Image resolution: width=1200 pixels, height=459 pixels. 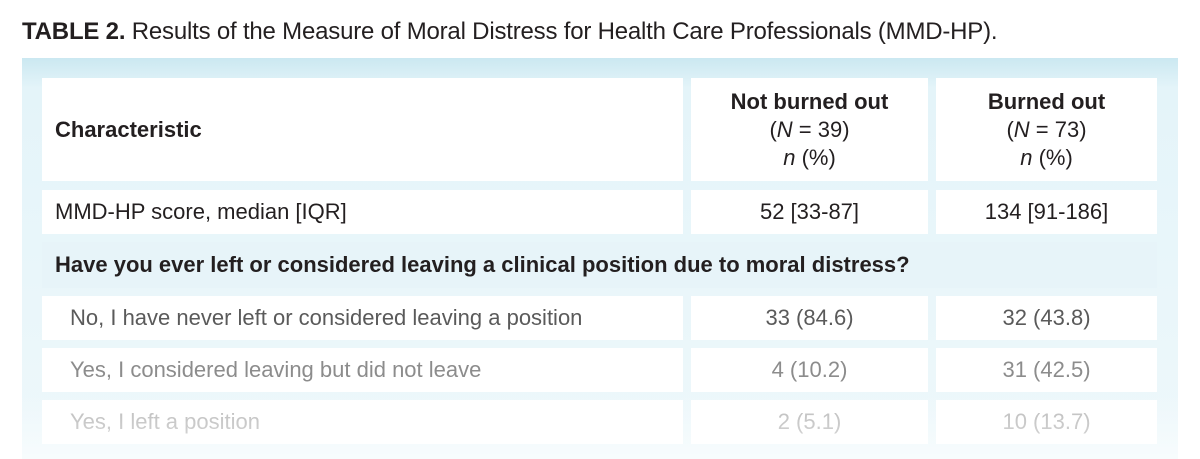 What do you see at coordinates (362, 129) in the screenshot?
I see `header-characteristic: Characteristic` at bounding box center [362, 129].